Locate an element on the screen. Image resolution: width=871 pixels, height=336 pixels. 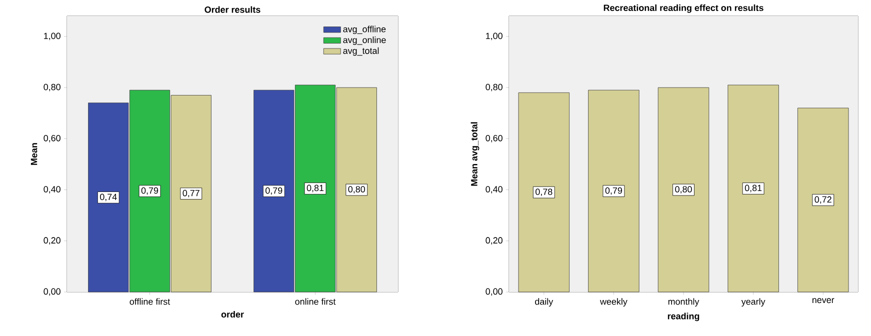
data-label: 0,72 is located at coordinates (823, 200).